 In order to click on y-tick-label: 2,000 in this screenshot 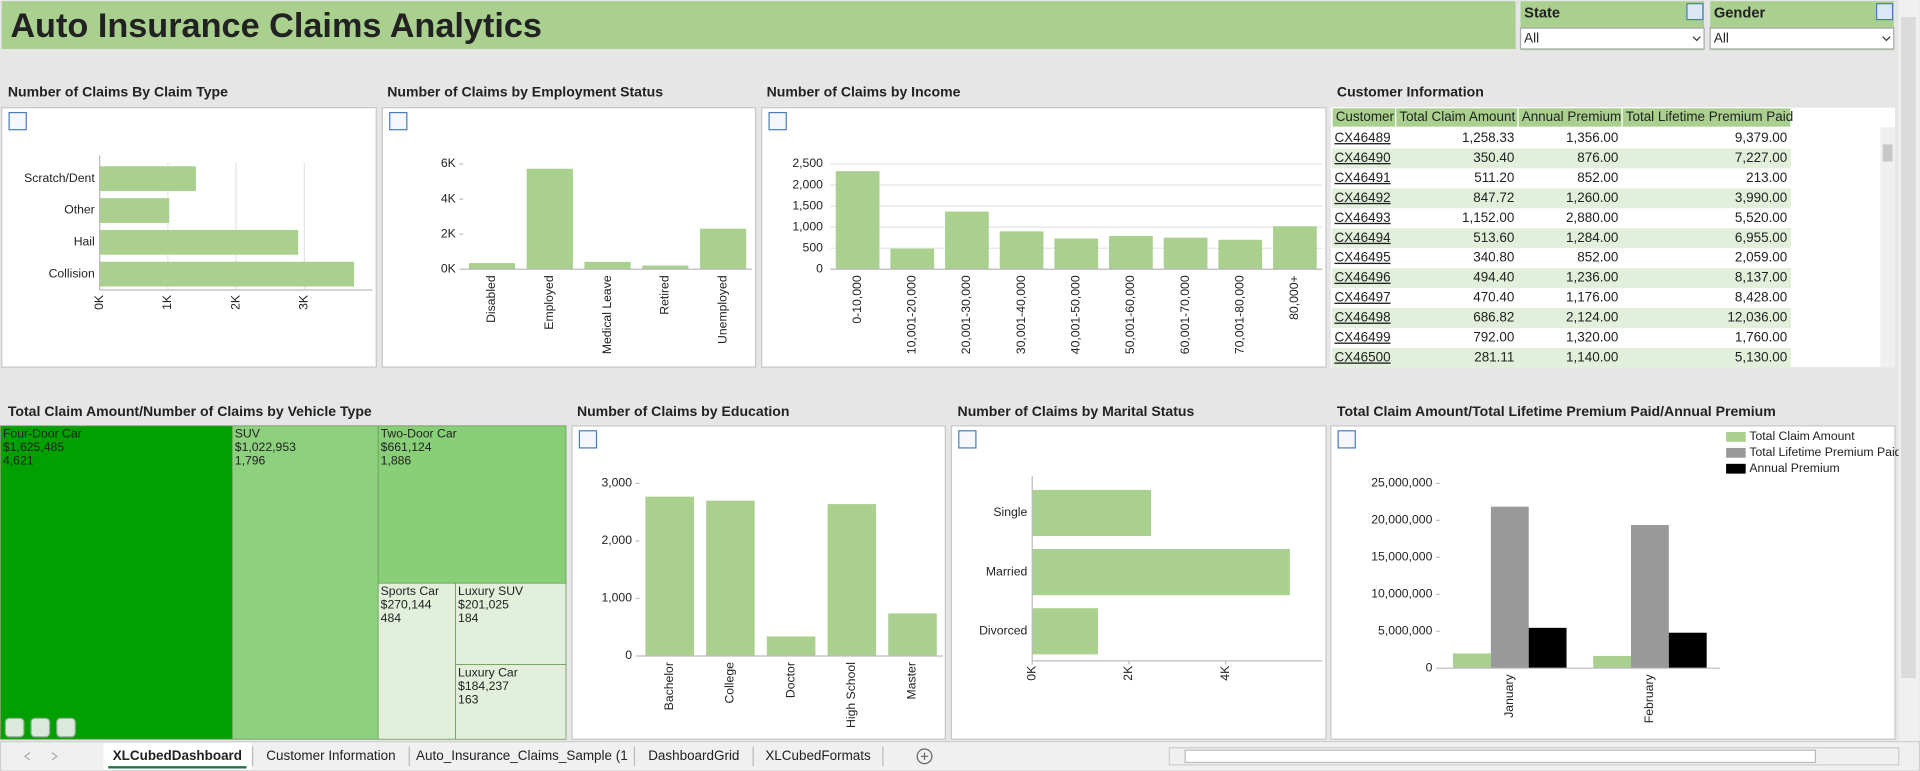, I will do `click(807, 184)`.